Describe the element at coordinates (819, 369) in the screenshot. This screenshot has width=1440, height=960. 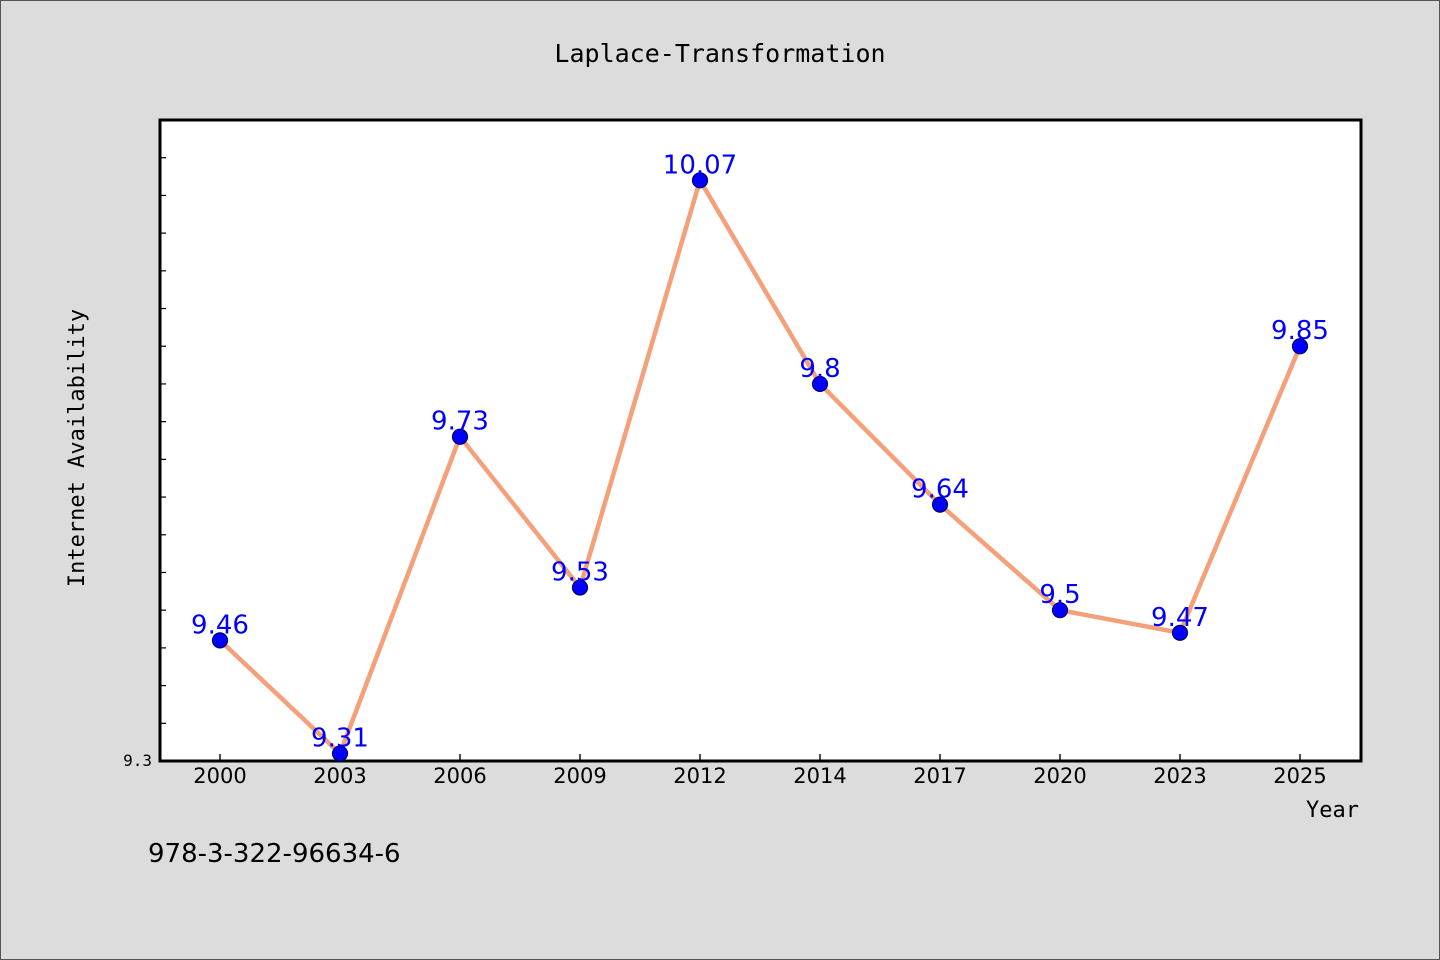
I see `data-label: 9.8` at that location.